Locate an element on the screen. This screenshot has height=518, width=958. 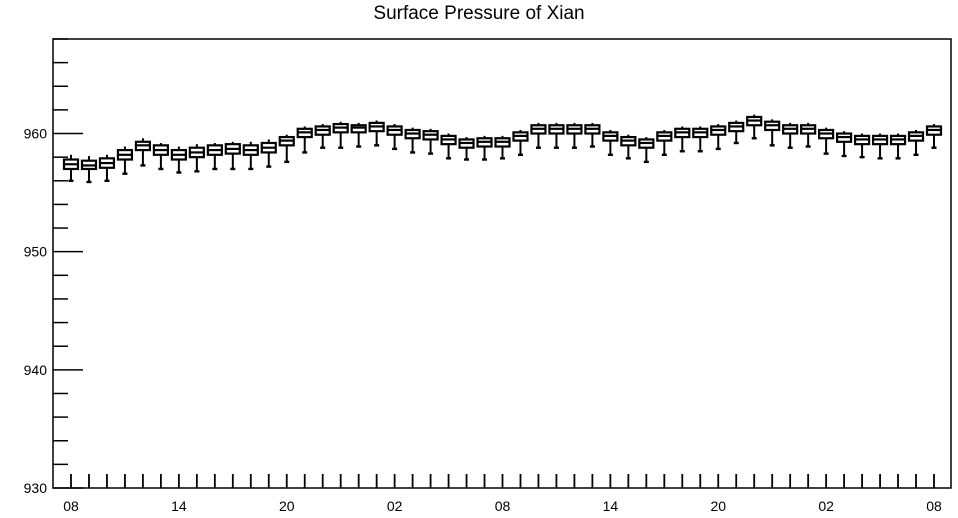
box is located at coordinates (358, 129).